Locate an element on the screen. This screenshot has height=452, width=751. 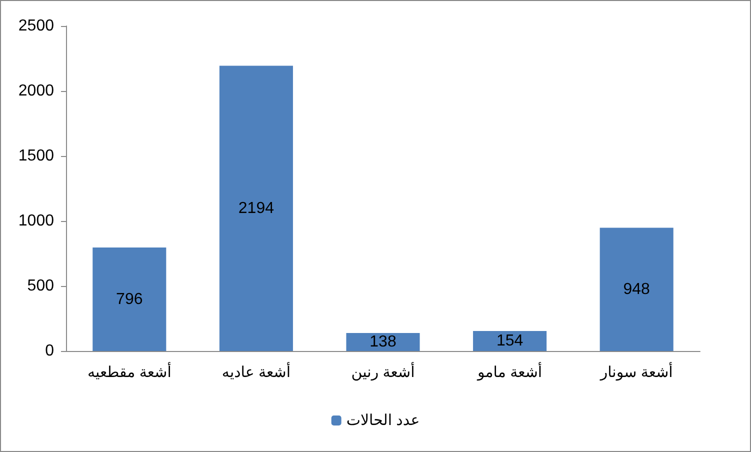
x-tick-label: أشعة مامو is located at coordinates (509, 371).